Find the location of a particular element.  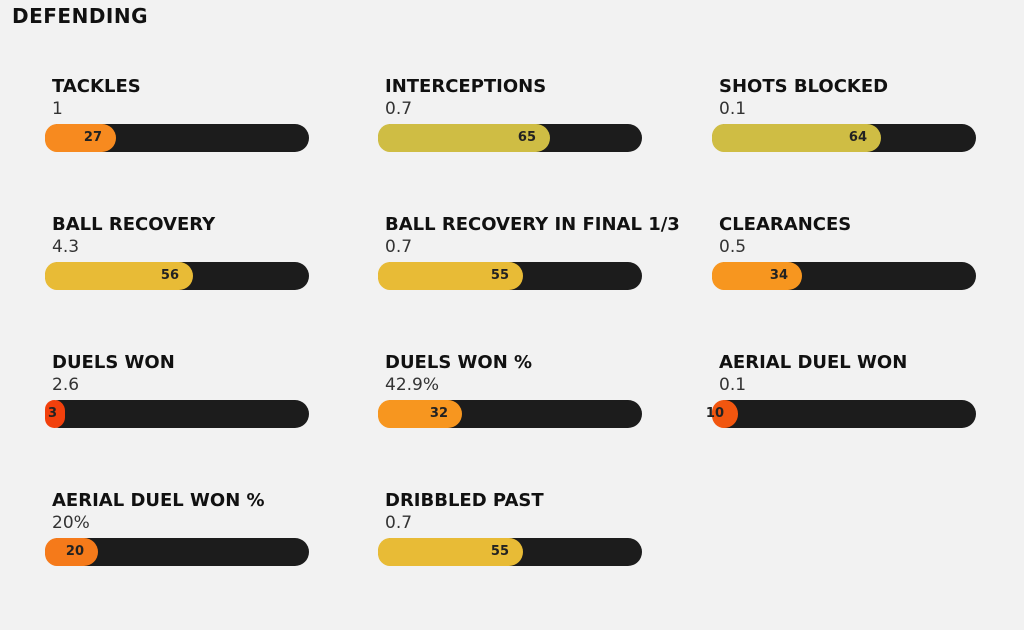

percentile-label: 32 is located at coordinates (438, 413).